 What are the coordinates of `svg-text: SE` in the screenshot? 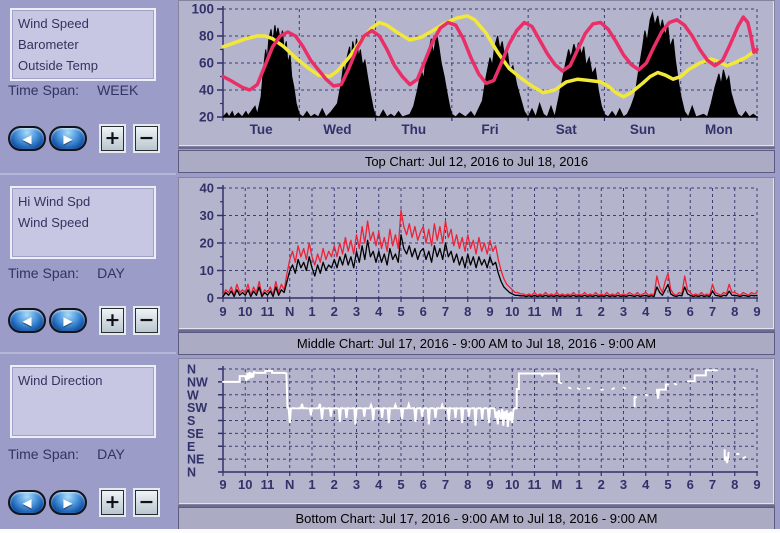 It's located at (195, 434).